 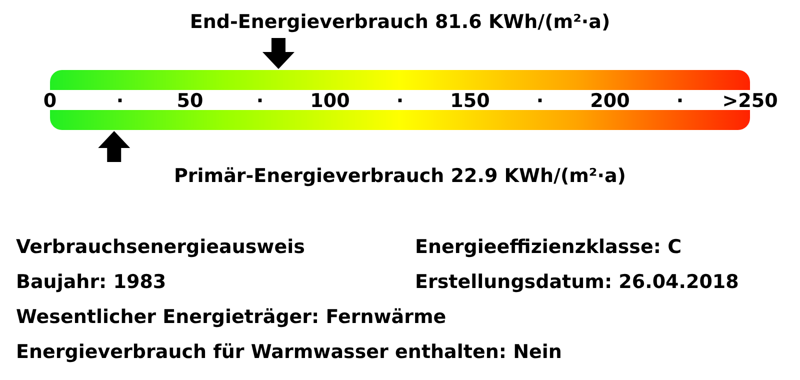 What do you see at coordinates (190, 101) in the screenshot?
I see `x-tick-label: 50` at bounding box center [190, 101].